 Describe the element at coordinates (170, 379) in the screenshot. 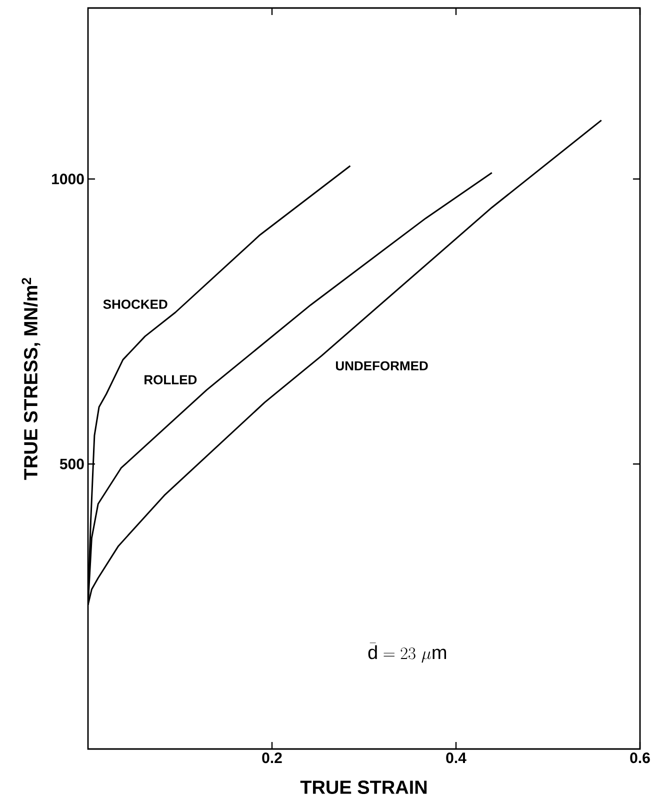

I see `series-label: ROLLED` at that location.